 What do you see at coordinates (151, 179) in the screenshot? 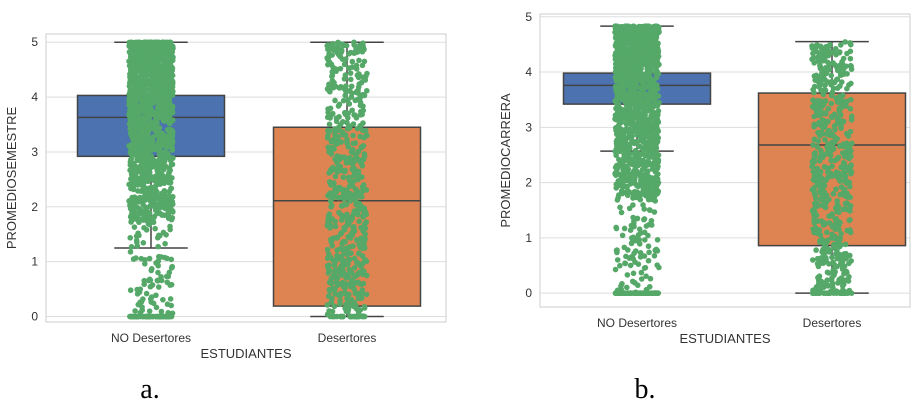
I see `strip-no-desertores` at bounding box center [151, 179].